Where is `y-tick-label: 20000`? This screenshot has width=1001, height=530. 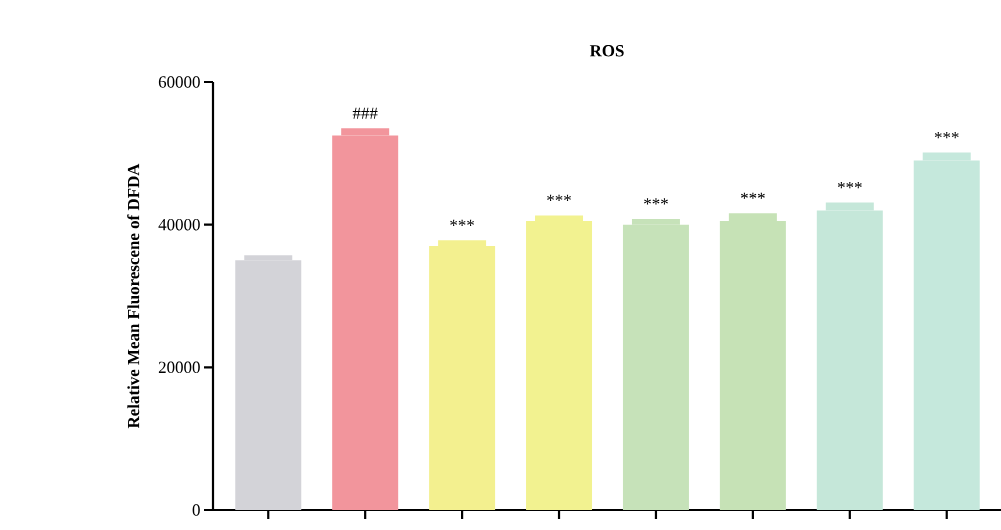
y-tick-label: 20000 is located at coordinates (179, 367).